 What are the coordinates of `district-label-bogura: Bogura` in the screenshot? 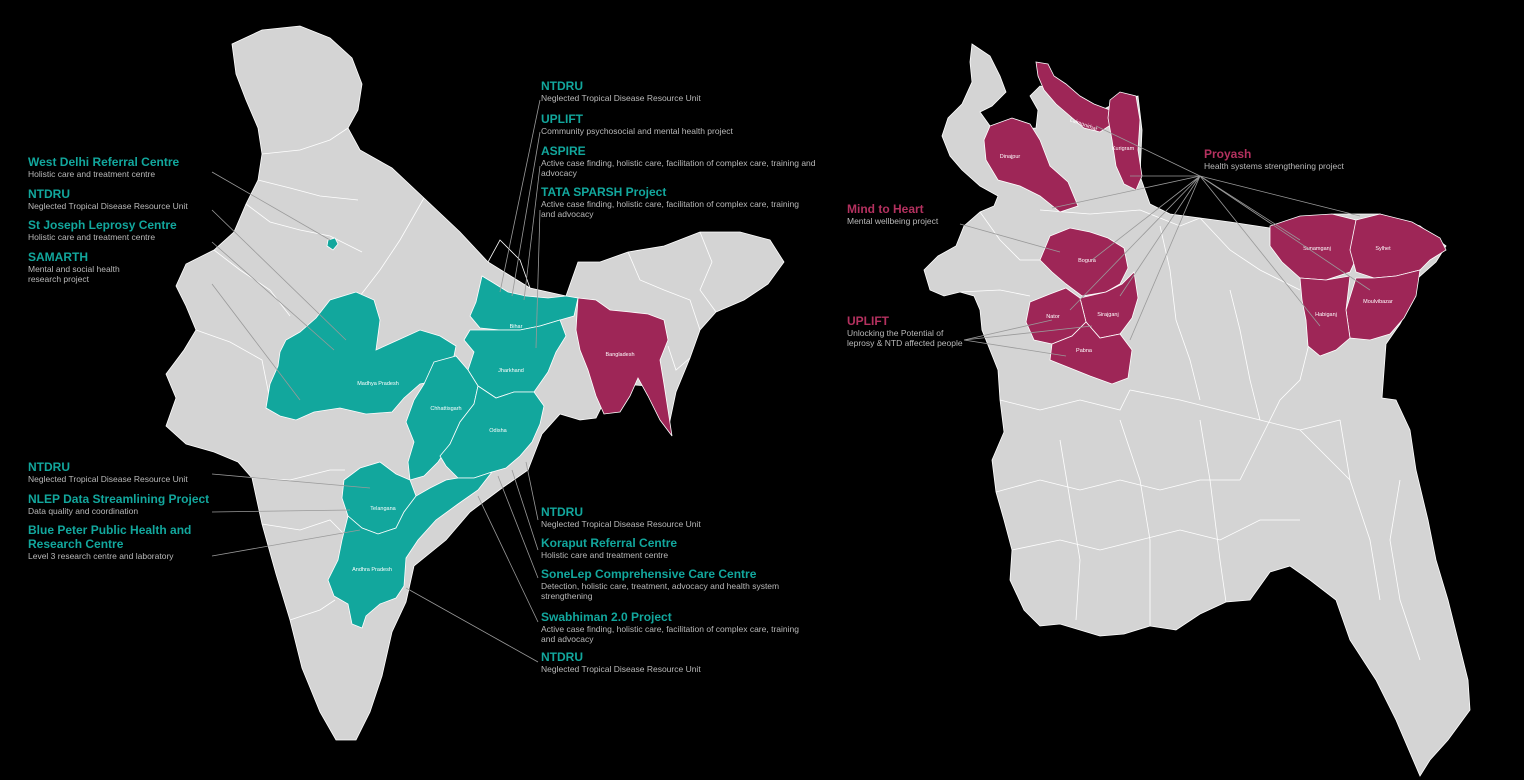 It's located at (1087, 261).